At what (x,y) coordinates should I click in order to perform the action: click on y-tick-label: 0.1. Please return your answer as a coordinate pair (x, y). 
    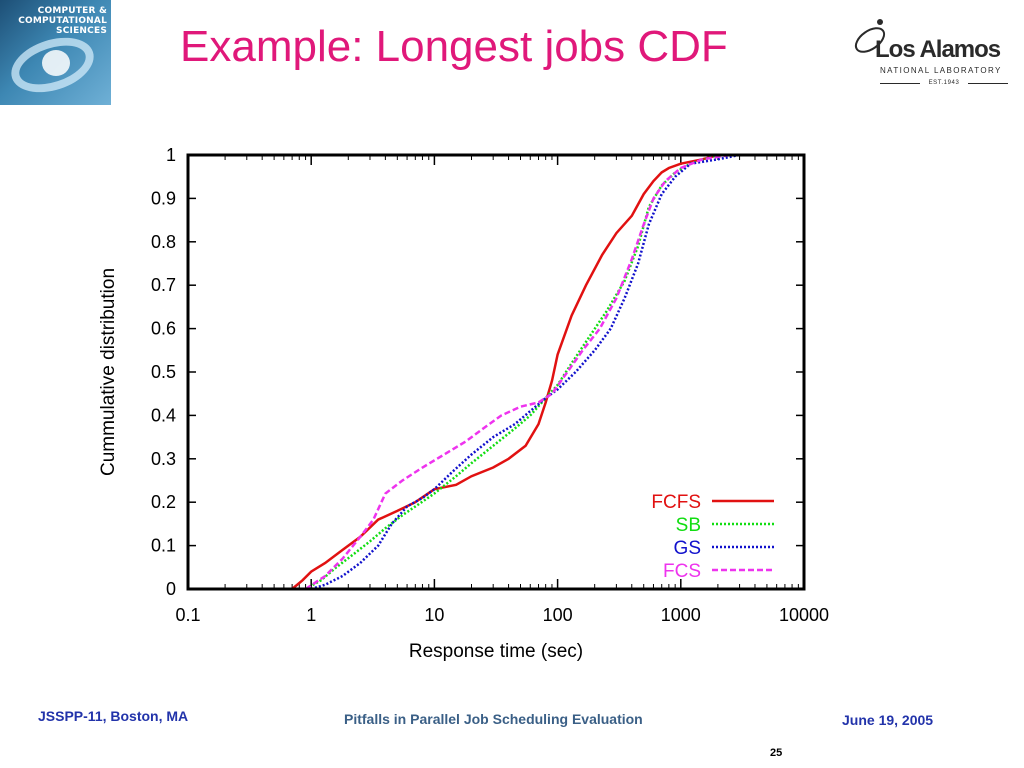
    Looking at the image, I should click on (163, 546).